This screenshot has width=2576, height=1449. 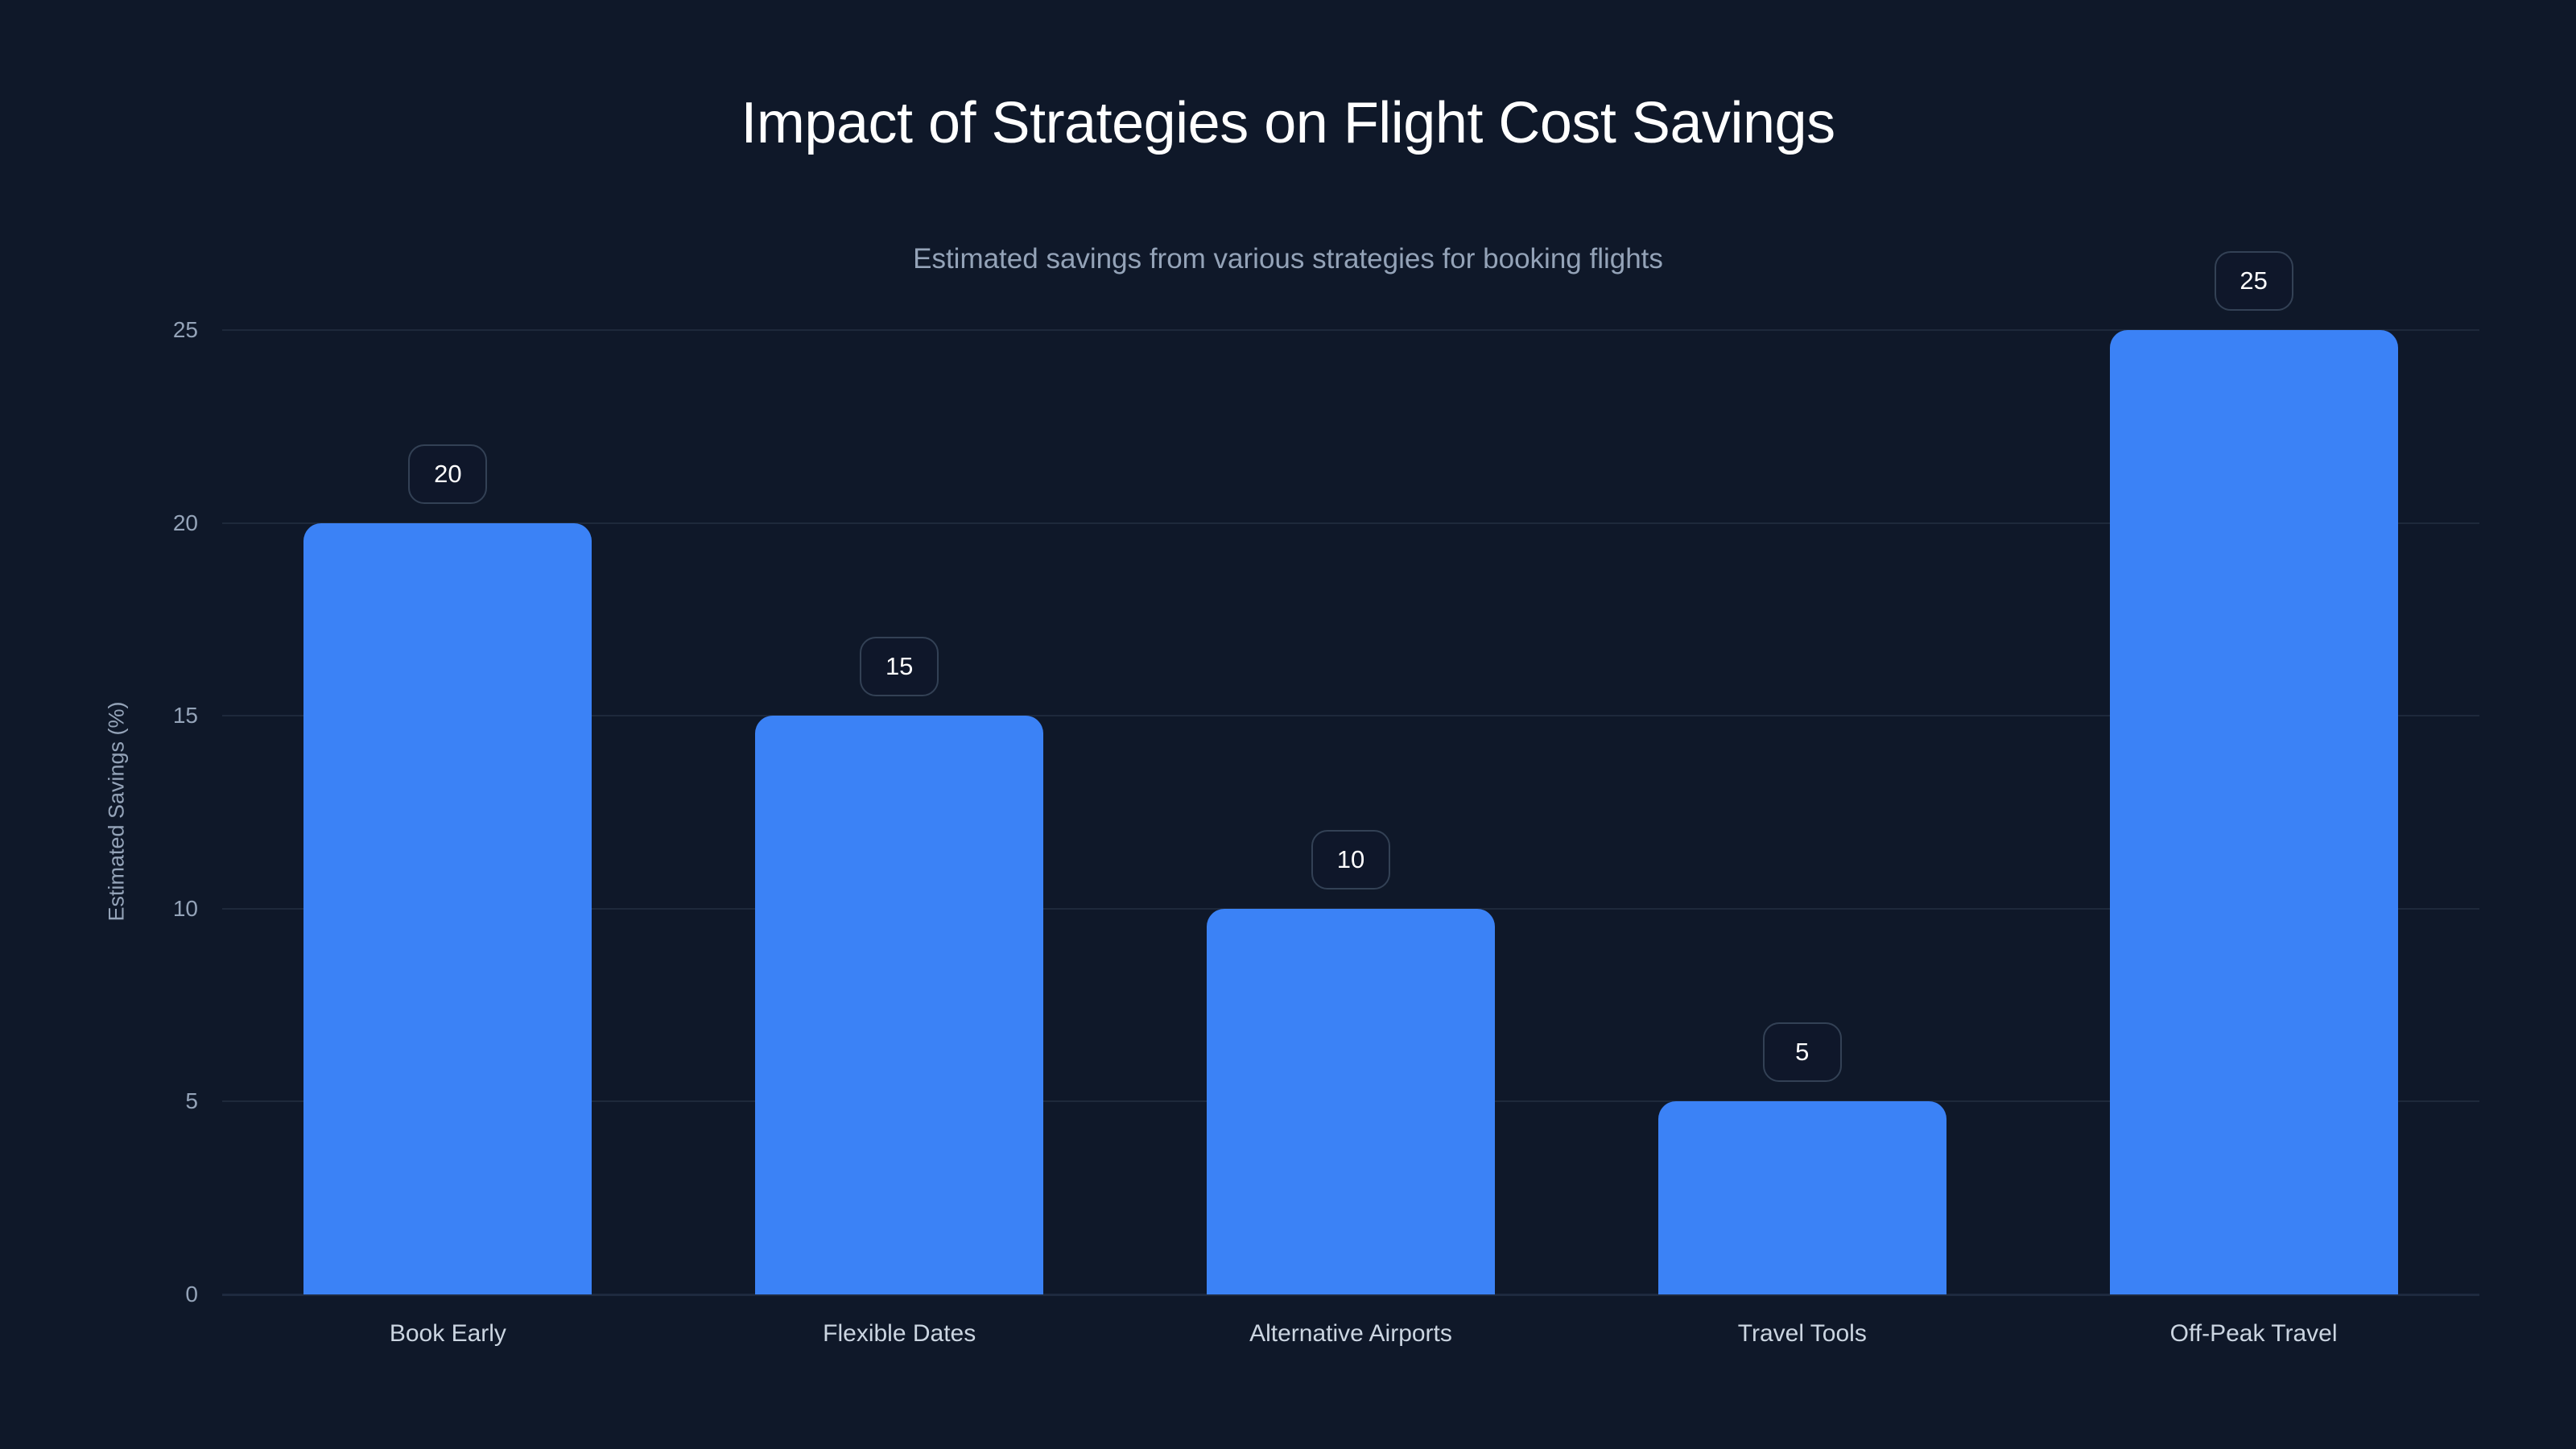 I want to click on y-tick-label: 5, so click(x=191, y=1101).